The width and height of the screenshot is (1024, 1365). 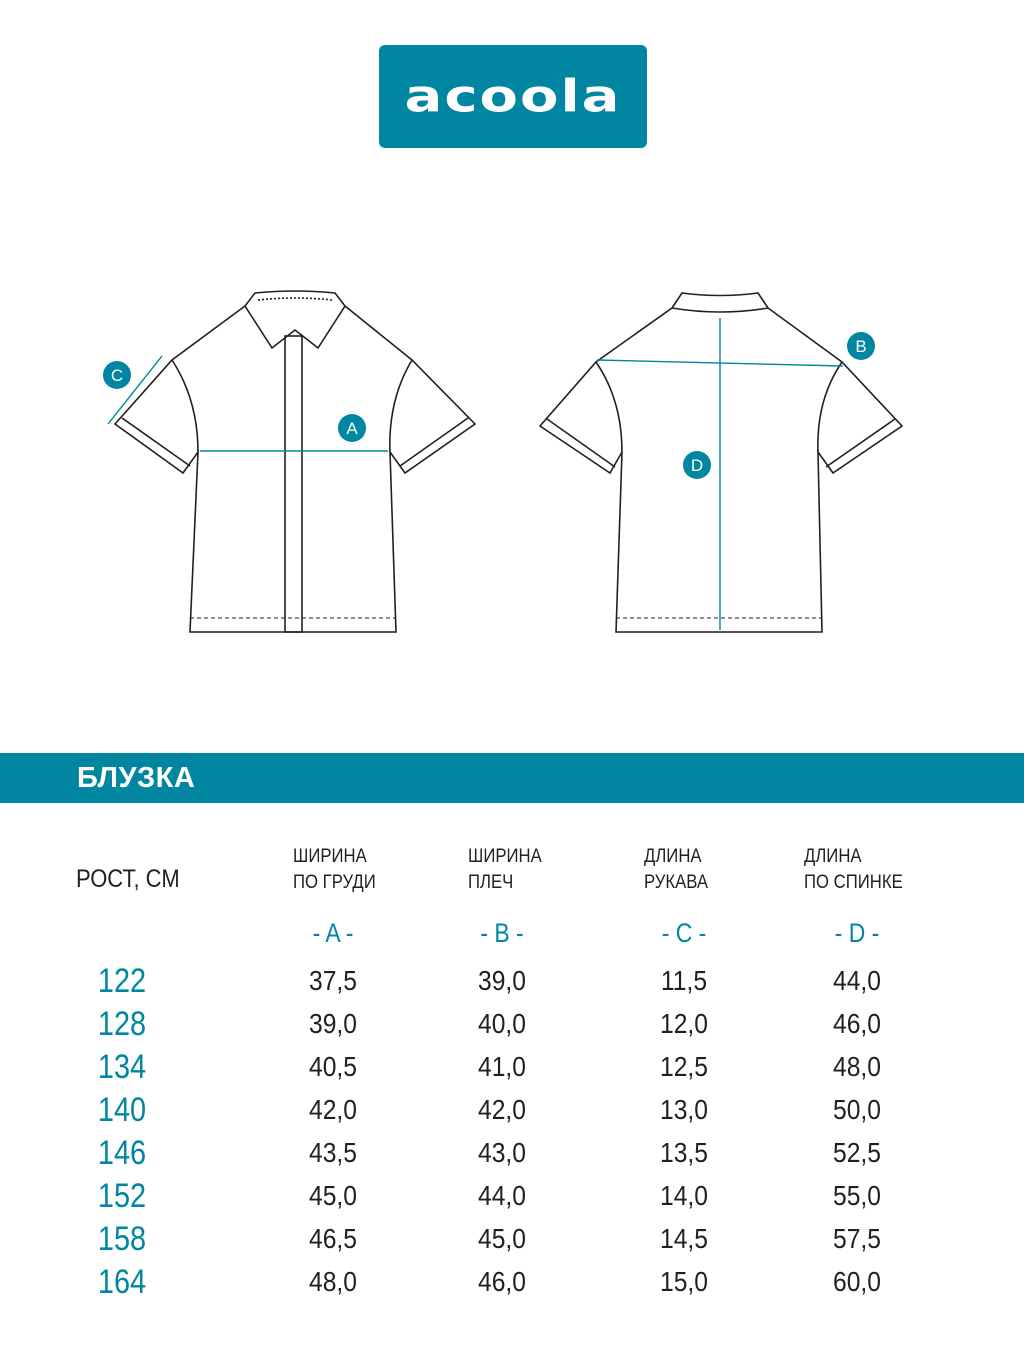 What do you see at coordinates (857, 1195) in the screenshot?
I see `measurement-value: 55,0` at bounding box center [857, 1195].